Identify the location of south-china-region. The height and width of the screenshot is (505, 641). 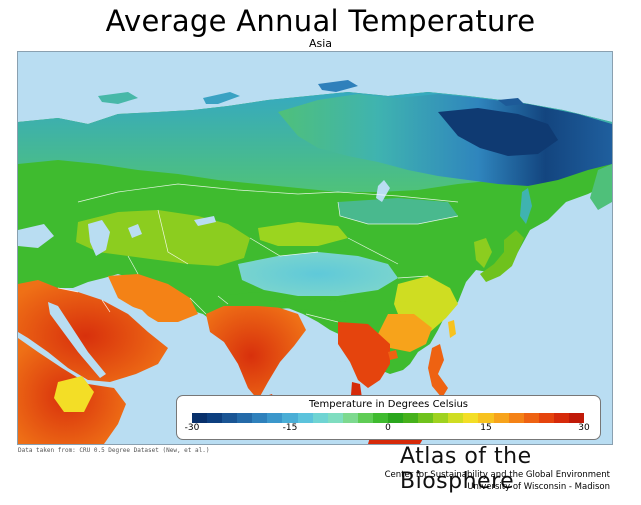
(405, 333).